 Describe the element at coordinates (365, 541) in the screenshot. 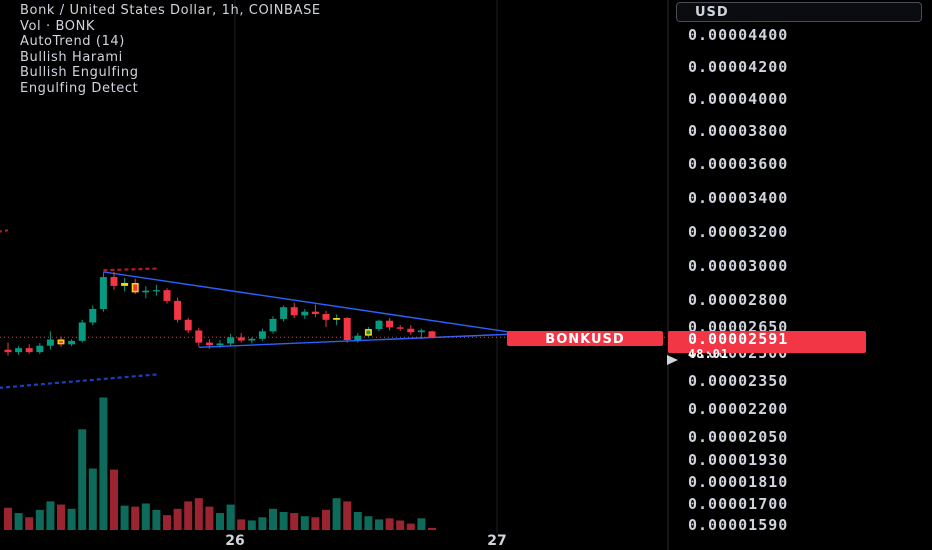

I see `time-axis: 26 27` at that location.